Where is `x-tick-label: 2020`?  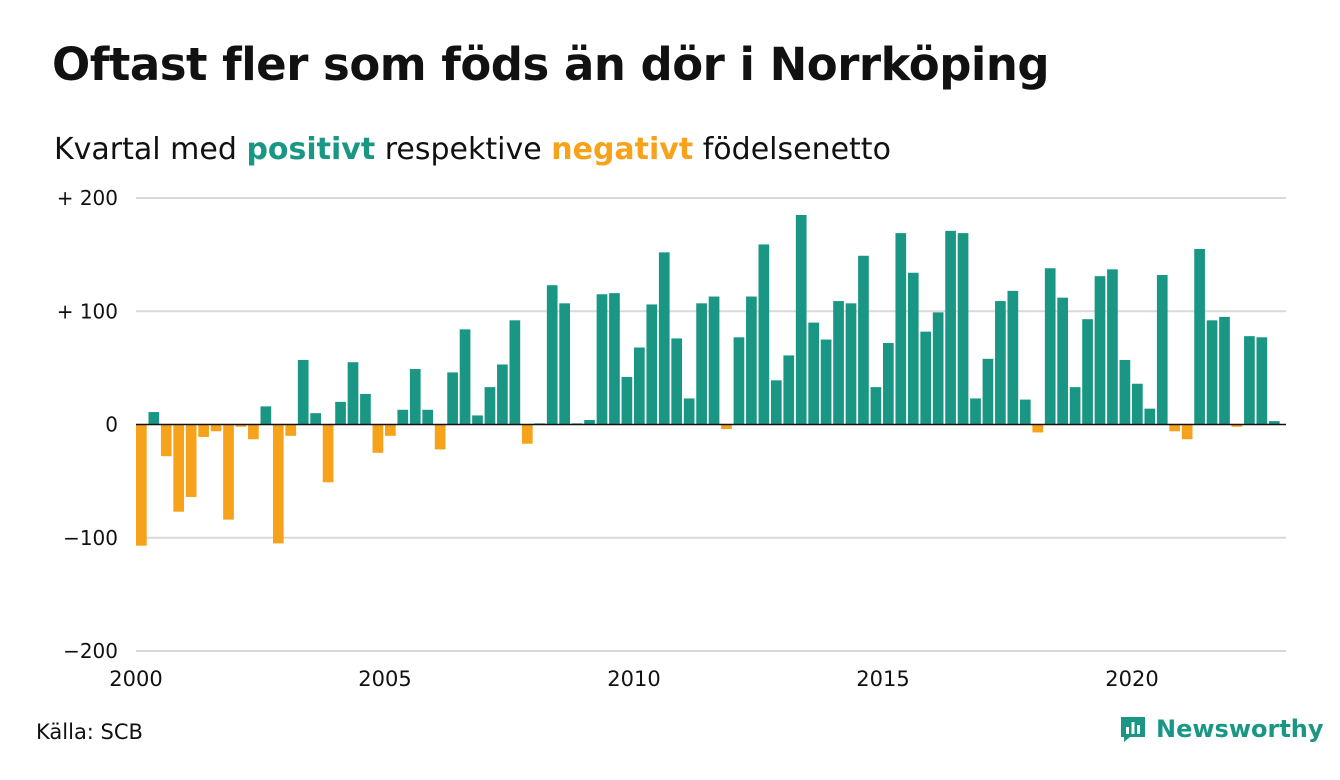 x-tick-label: 2020 is located at coordinates (1131, 679).